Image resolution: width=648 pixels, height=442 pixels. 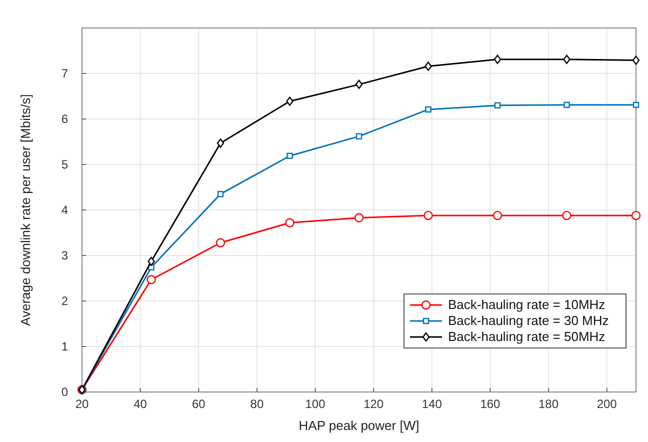 What do you see at coordinates (528, 320) in the screenshot?
I see `legend-label: Back-hauling rate = 30 MHz` at bounding box center [528, 320].